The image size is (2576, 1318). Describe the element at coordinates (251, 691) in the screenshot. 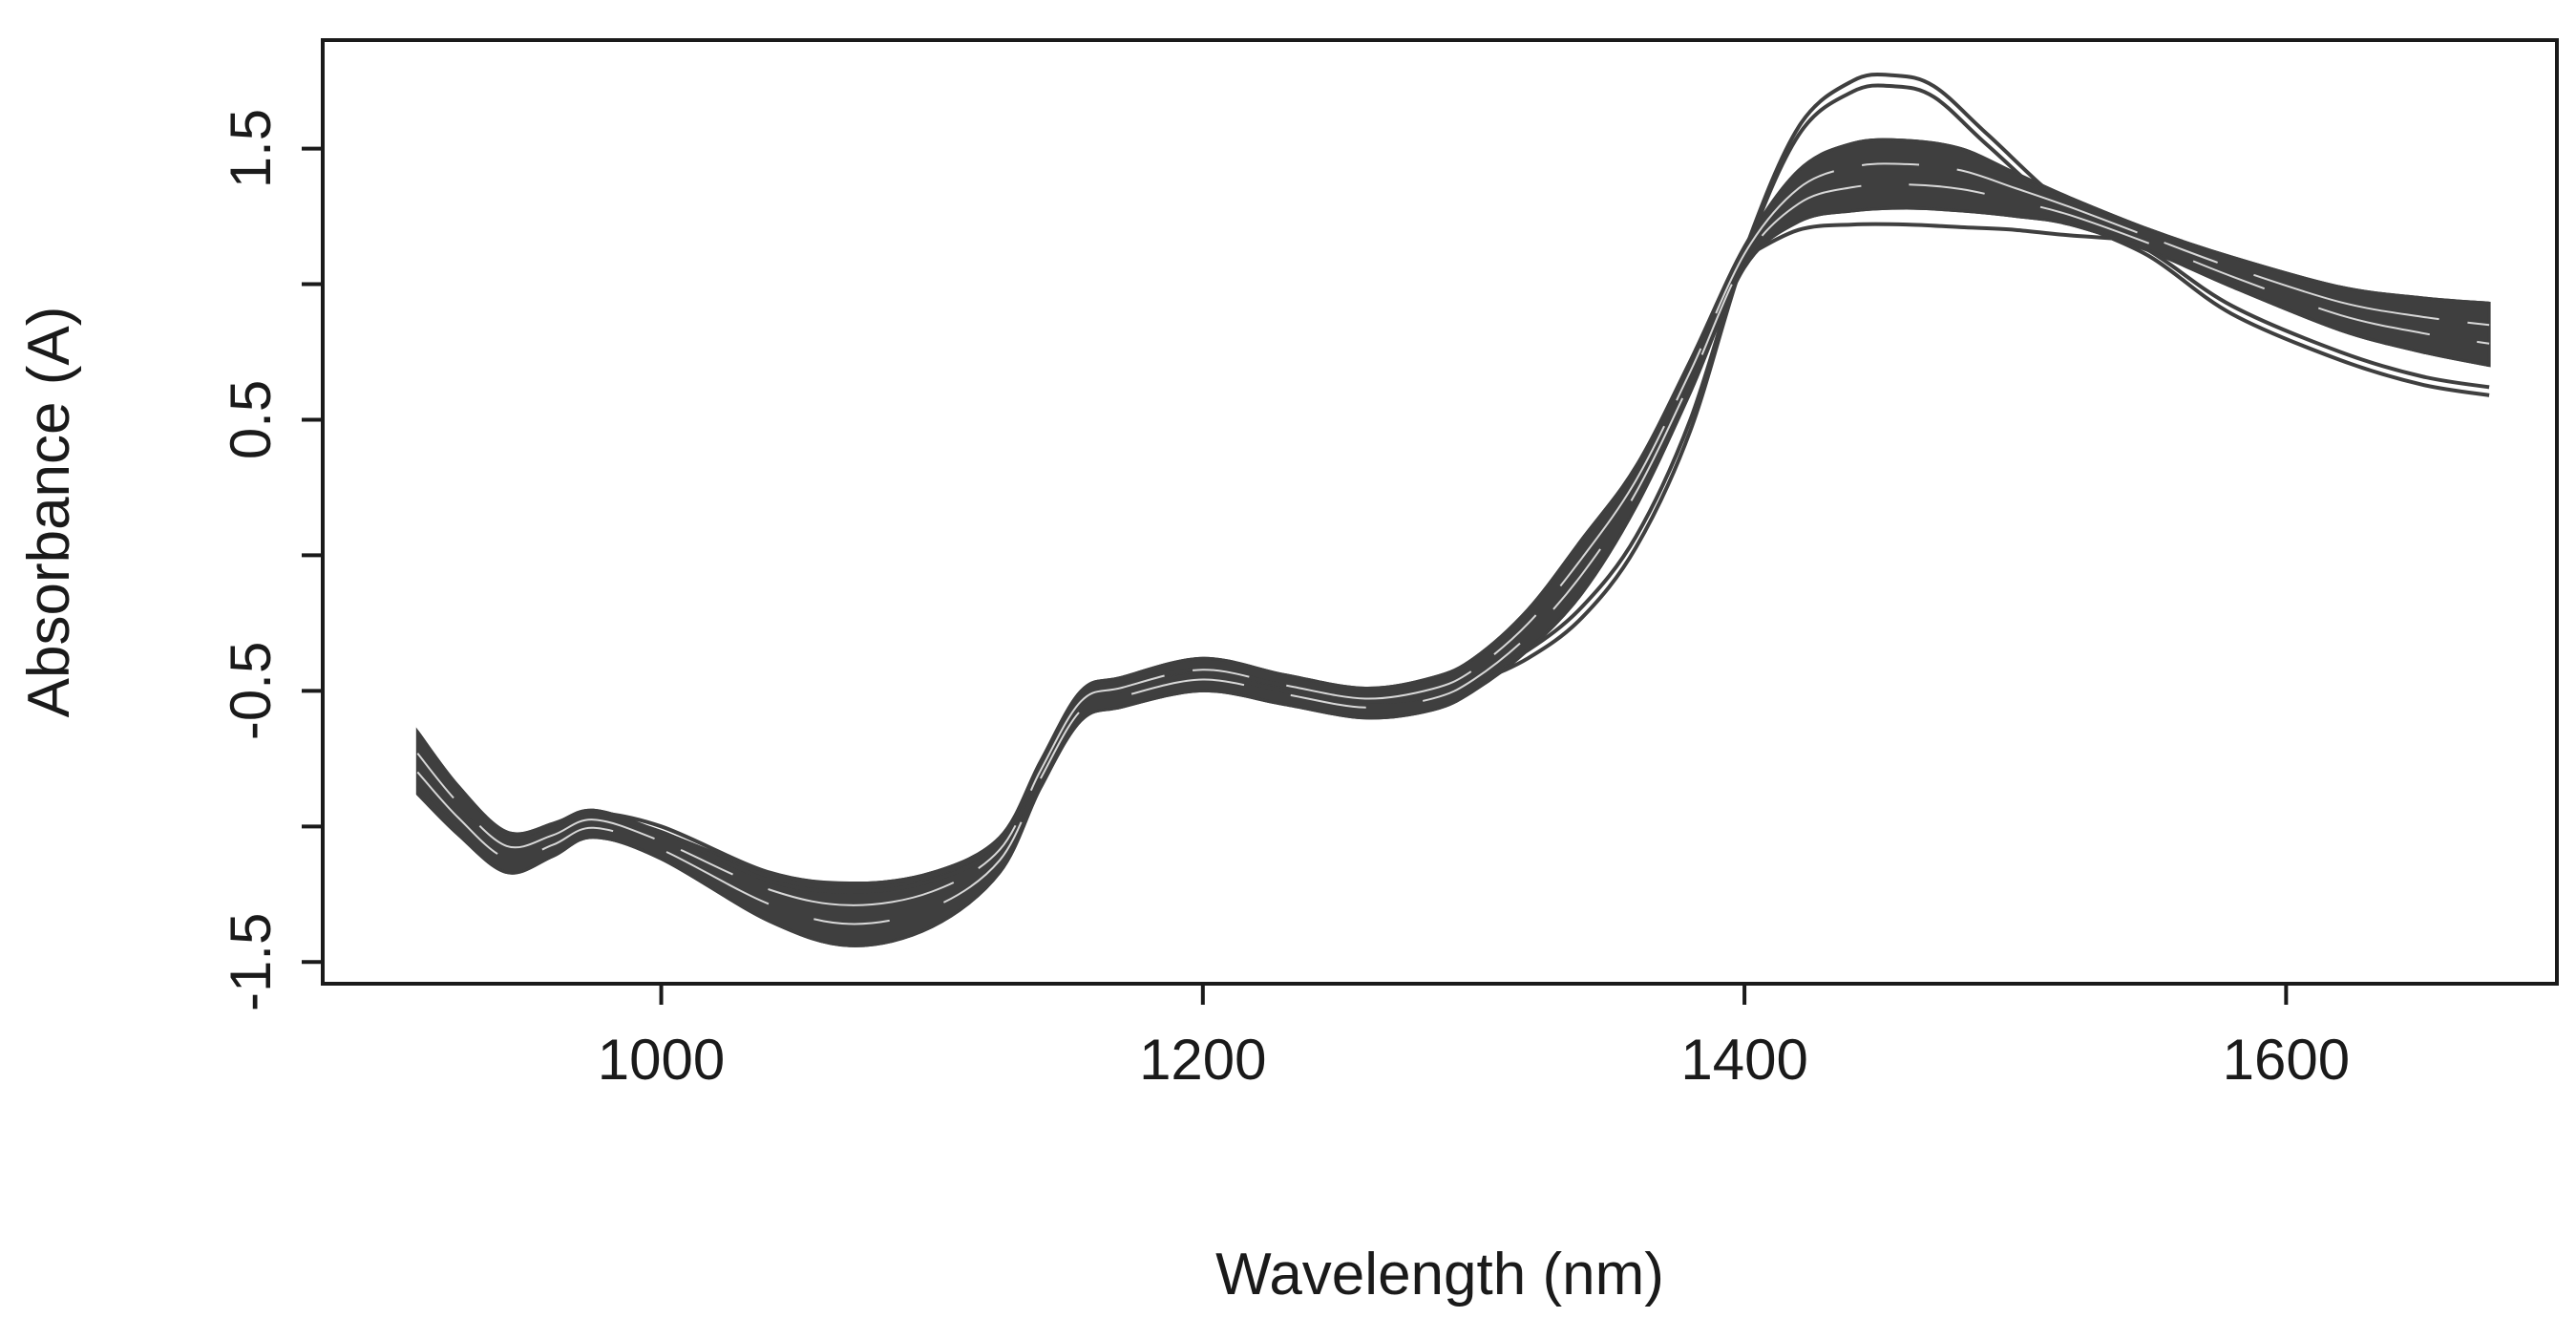

I see `y-tick-label: -0.5` at that location.